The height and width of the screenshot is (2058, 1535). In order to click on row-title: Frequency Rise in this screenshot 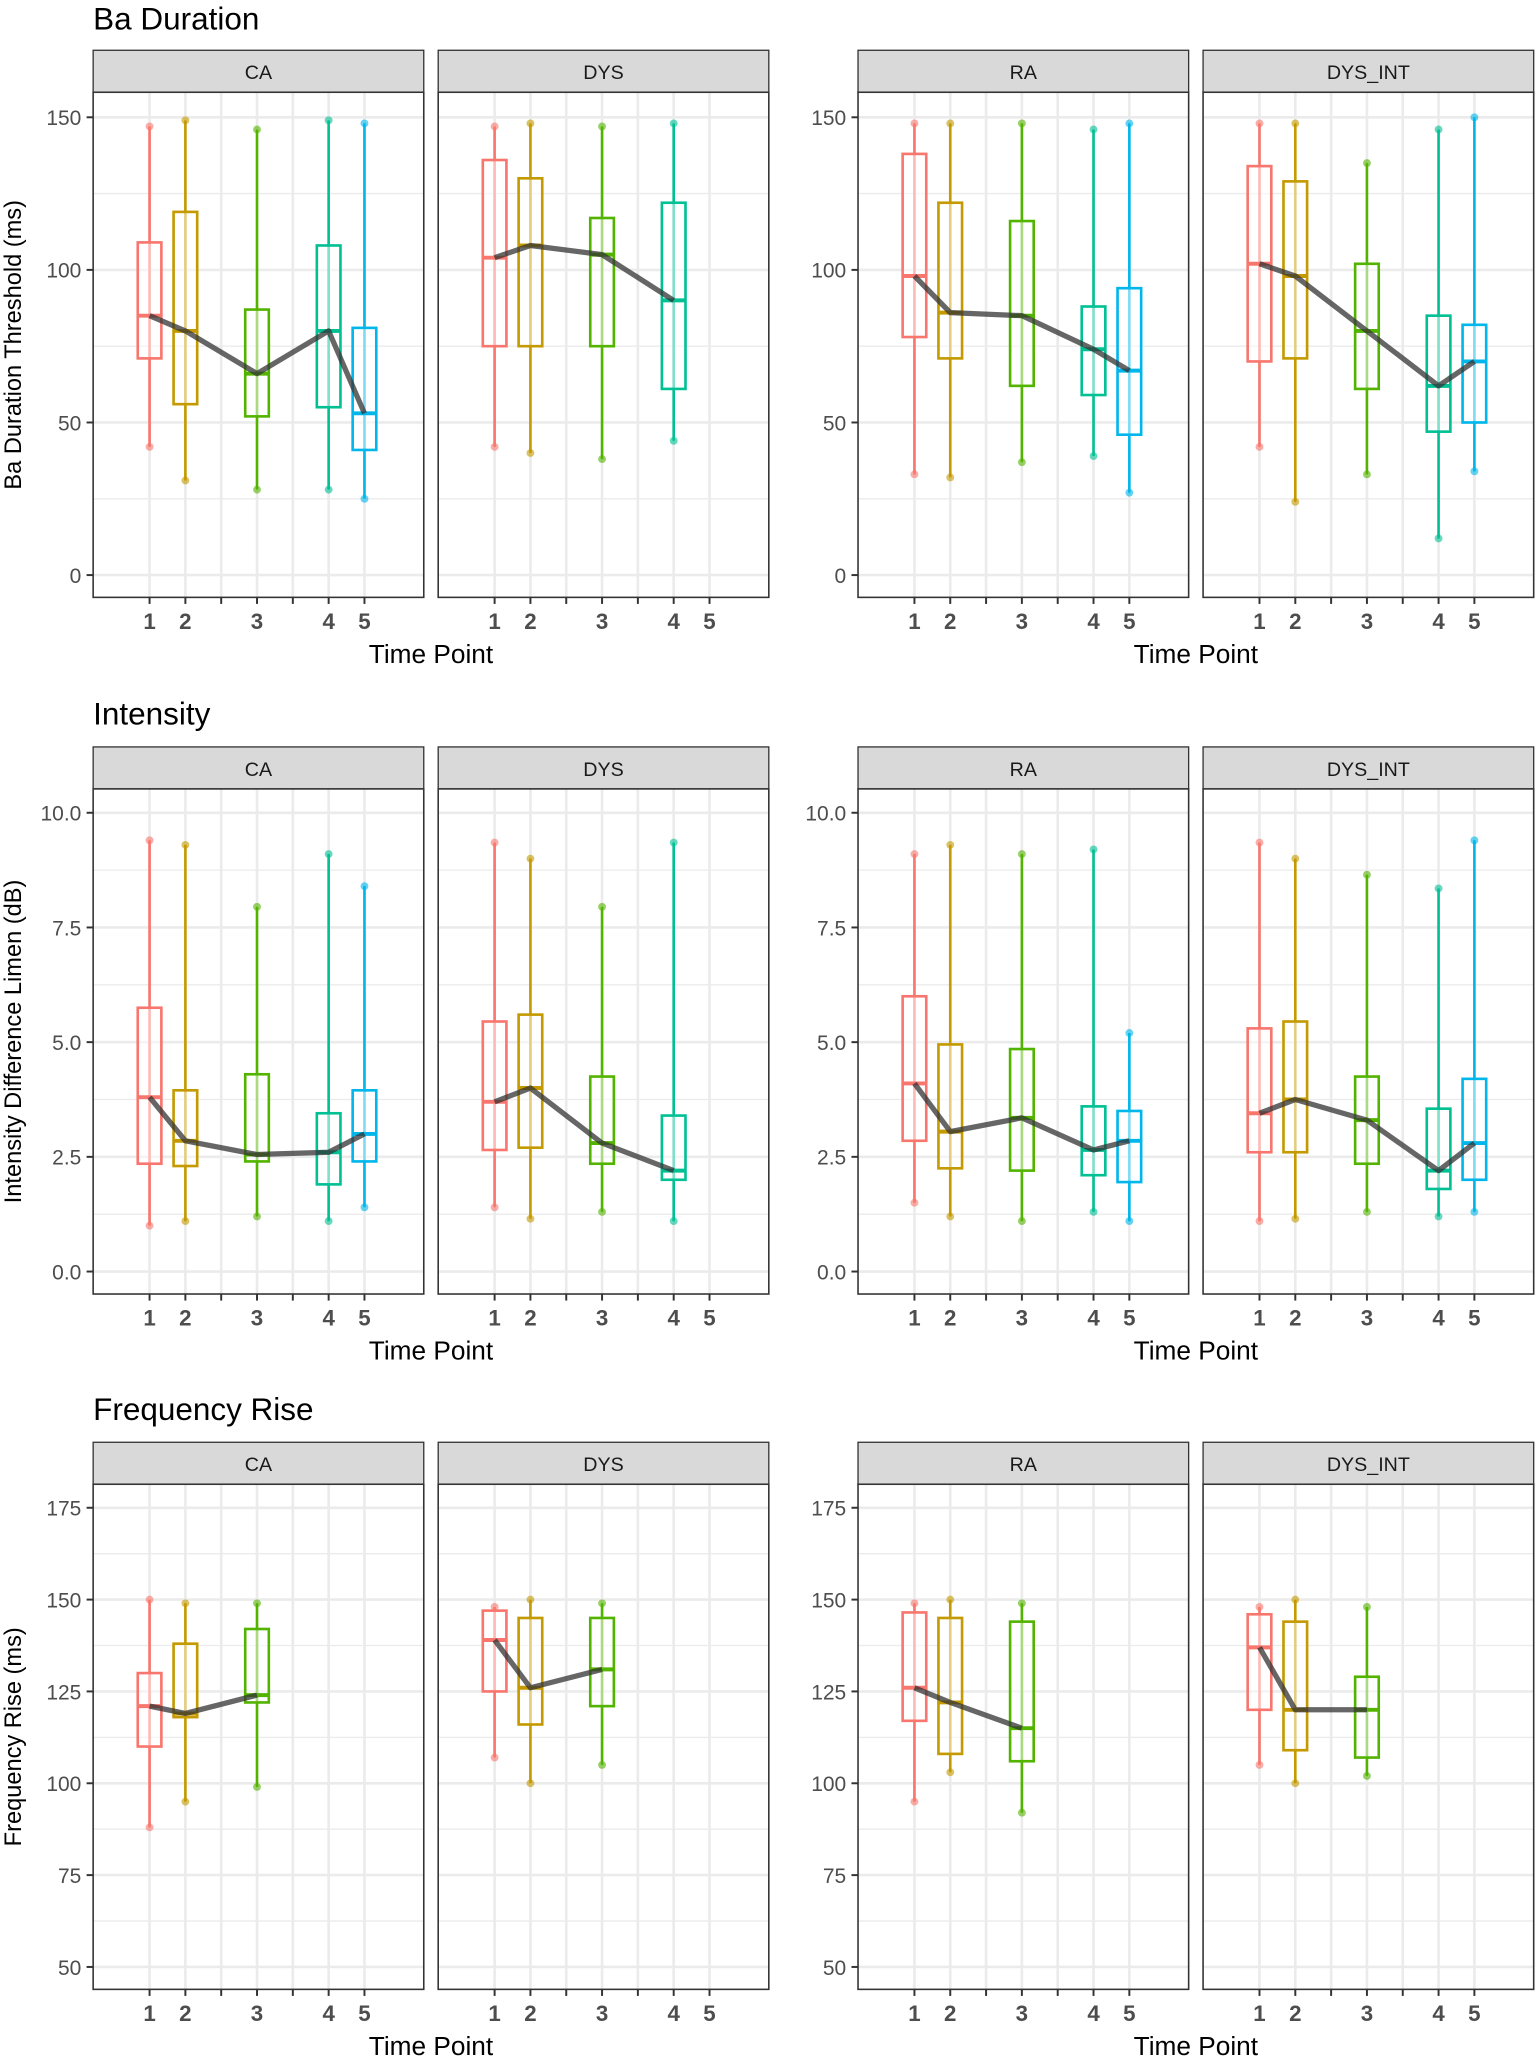, I will do `click(203, 1409)`.